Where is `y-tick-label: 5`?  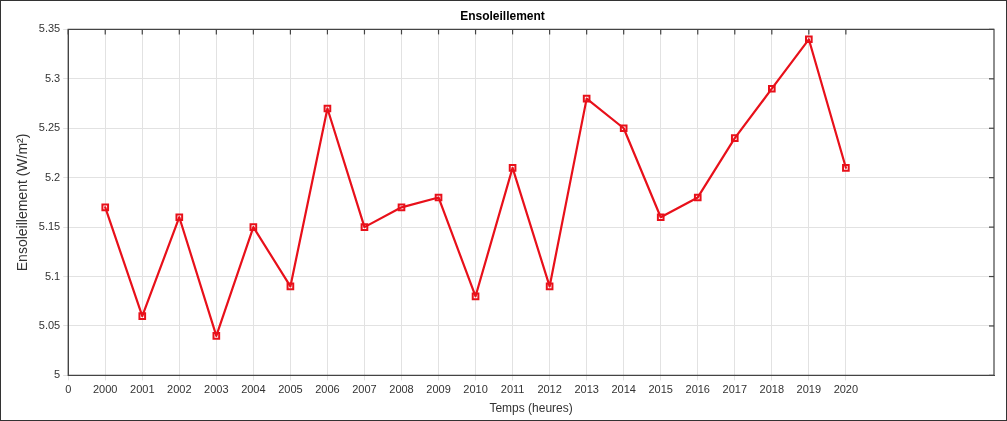 y-tick-label: 5 is located at coordinates (57, 374).